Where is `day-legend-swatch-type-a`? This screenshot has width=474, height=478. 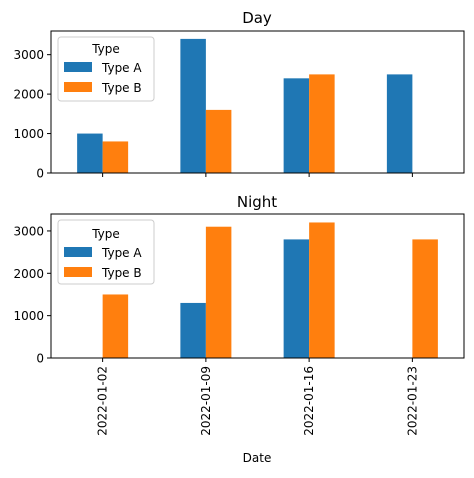 day-legend-swatch-type-a is located at coordinates (78, 67).